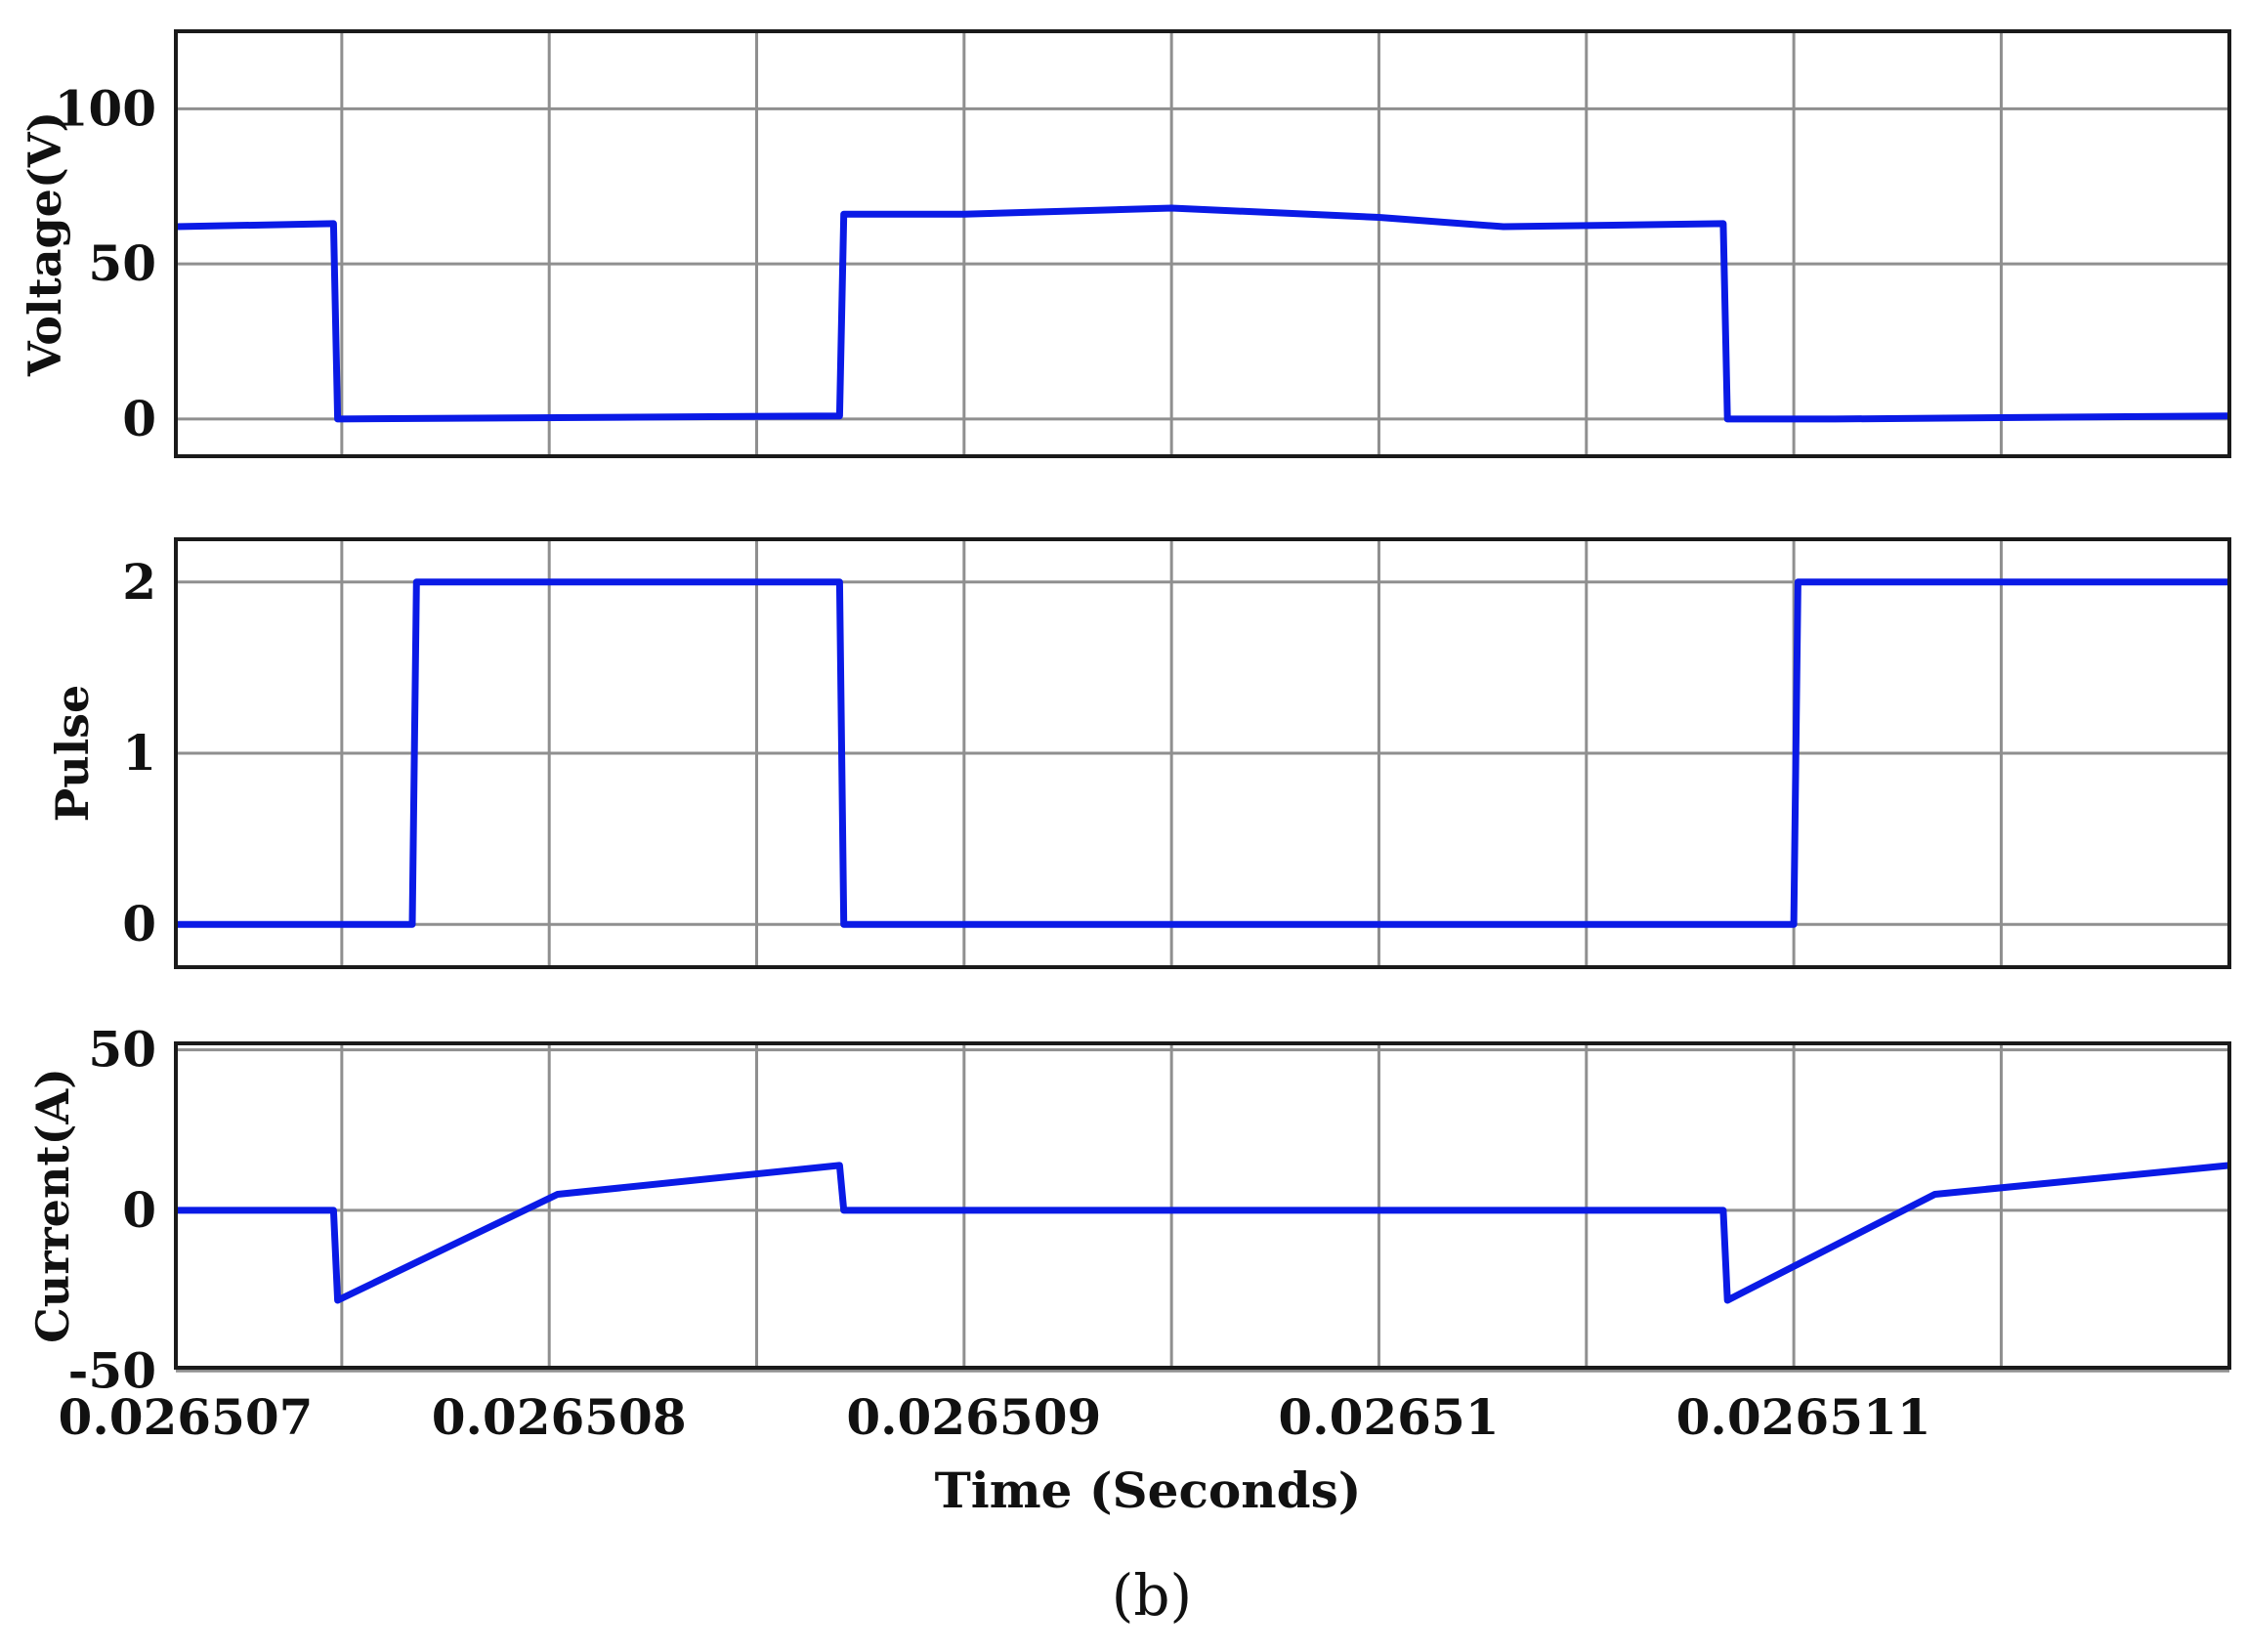  What do you see at coordinates (139, 418) in the screenshot?
I see `voltage-y-tick-label: 0` at bounding box center [139, 418].